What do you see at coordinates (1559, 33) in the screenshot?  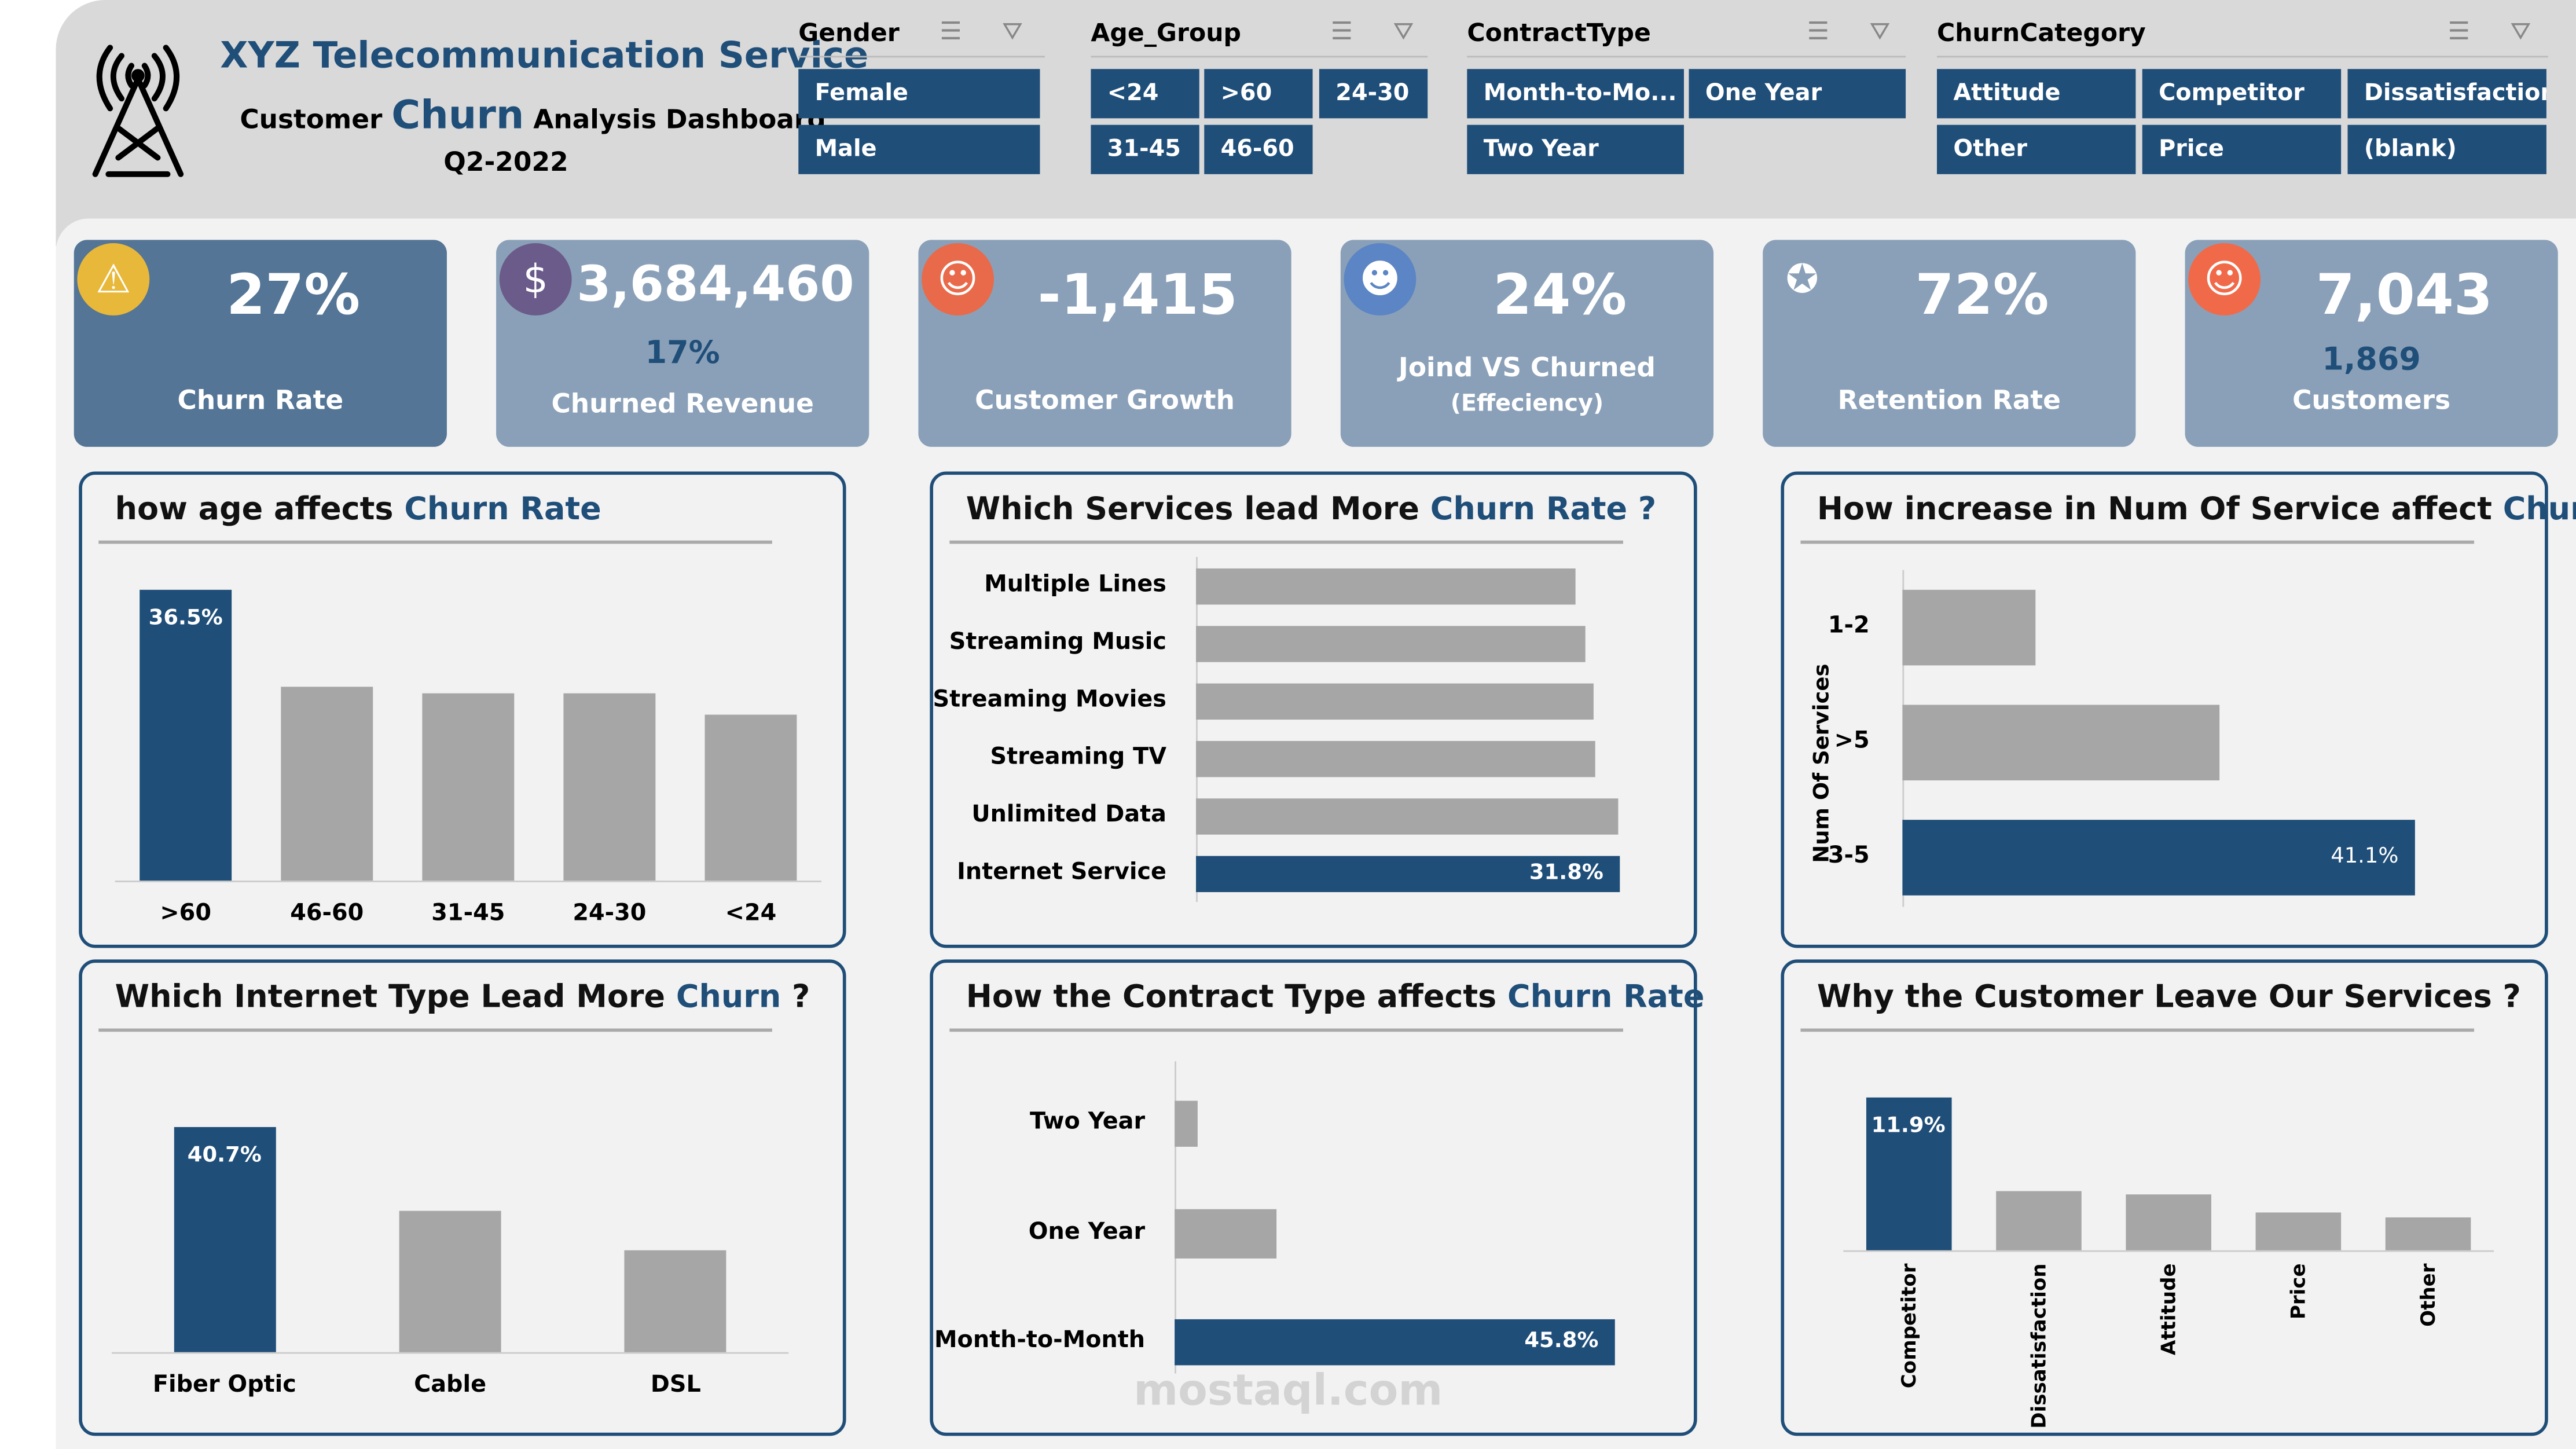 I see `slicer-title: ContractType` at bounding box center [1559, 33].